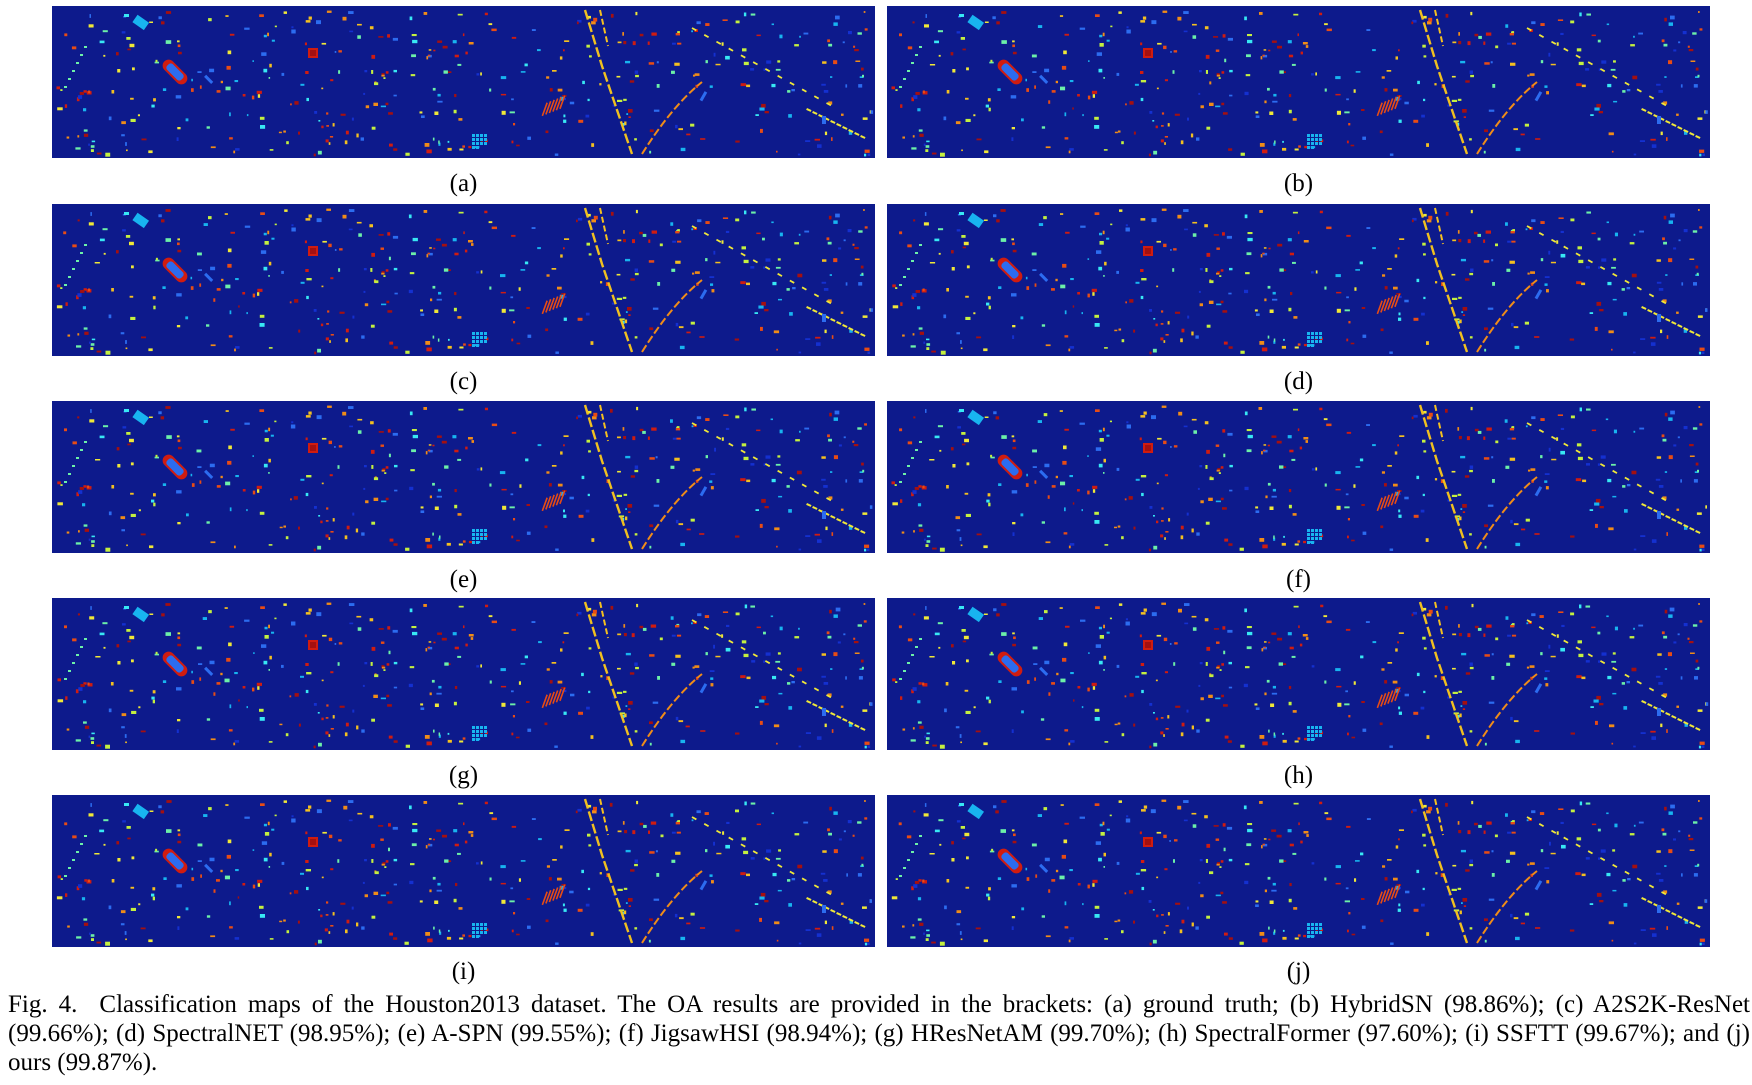 Image resolution: width=1752 pixels, height=1085 pixels. Describe the element at coordinates (1298, 183) in the screenshot. I see `panel-label-b: (b)` at that location.